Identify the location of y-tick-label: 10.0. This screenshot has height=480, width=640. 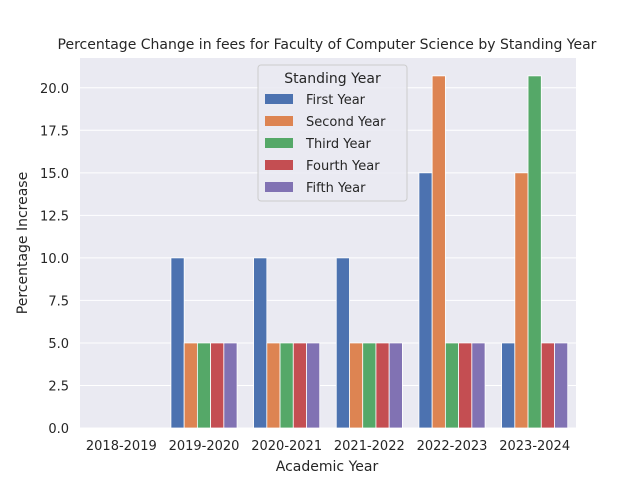
(54, 259).